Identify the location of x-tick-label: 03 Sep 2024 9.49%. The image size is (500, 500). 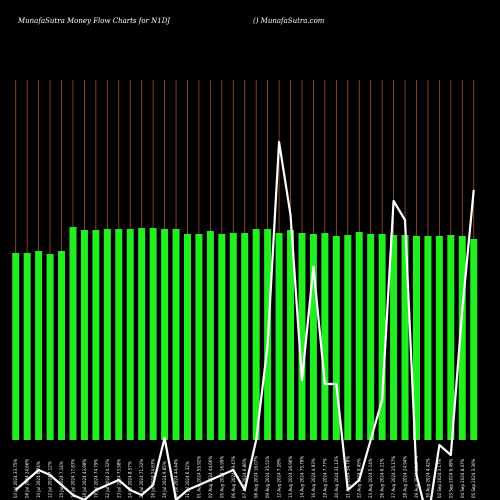
(450, 478).